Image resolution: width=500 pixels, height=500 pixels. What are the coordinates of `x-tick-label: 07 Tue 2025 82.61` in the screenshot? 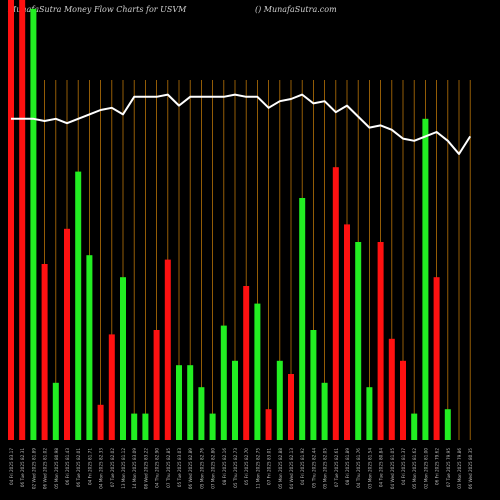 It's located at (336, 467).